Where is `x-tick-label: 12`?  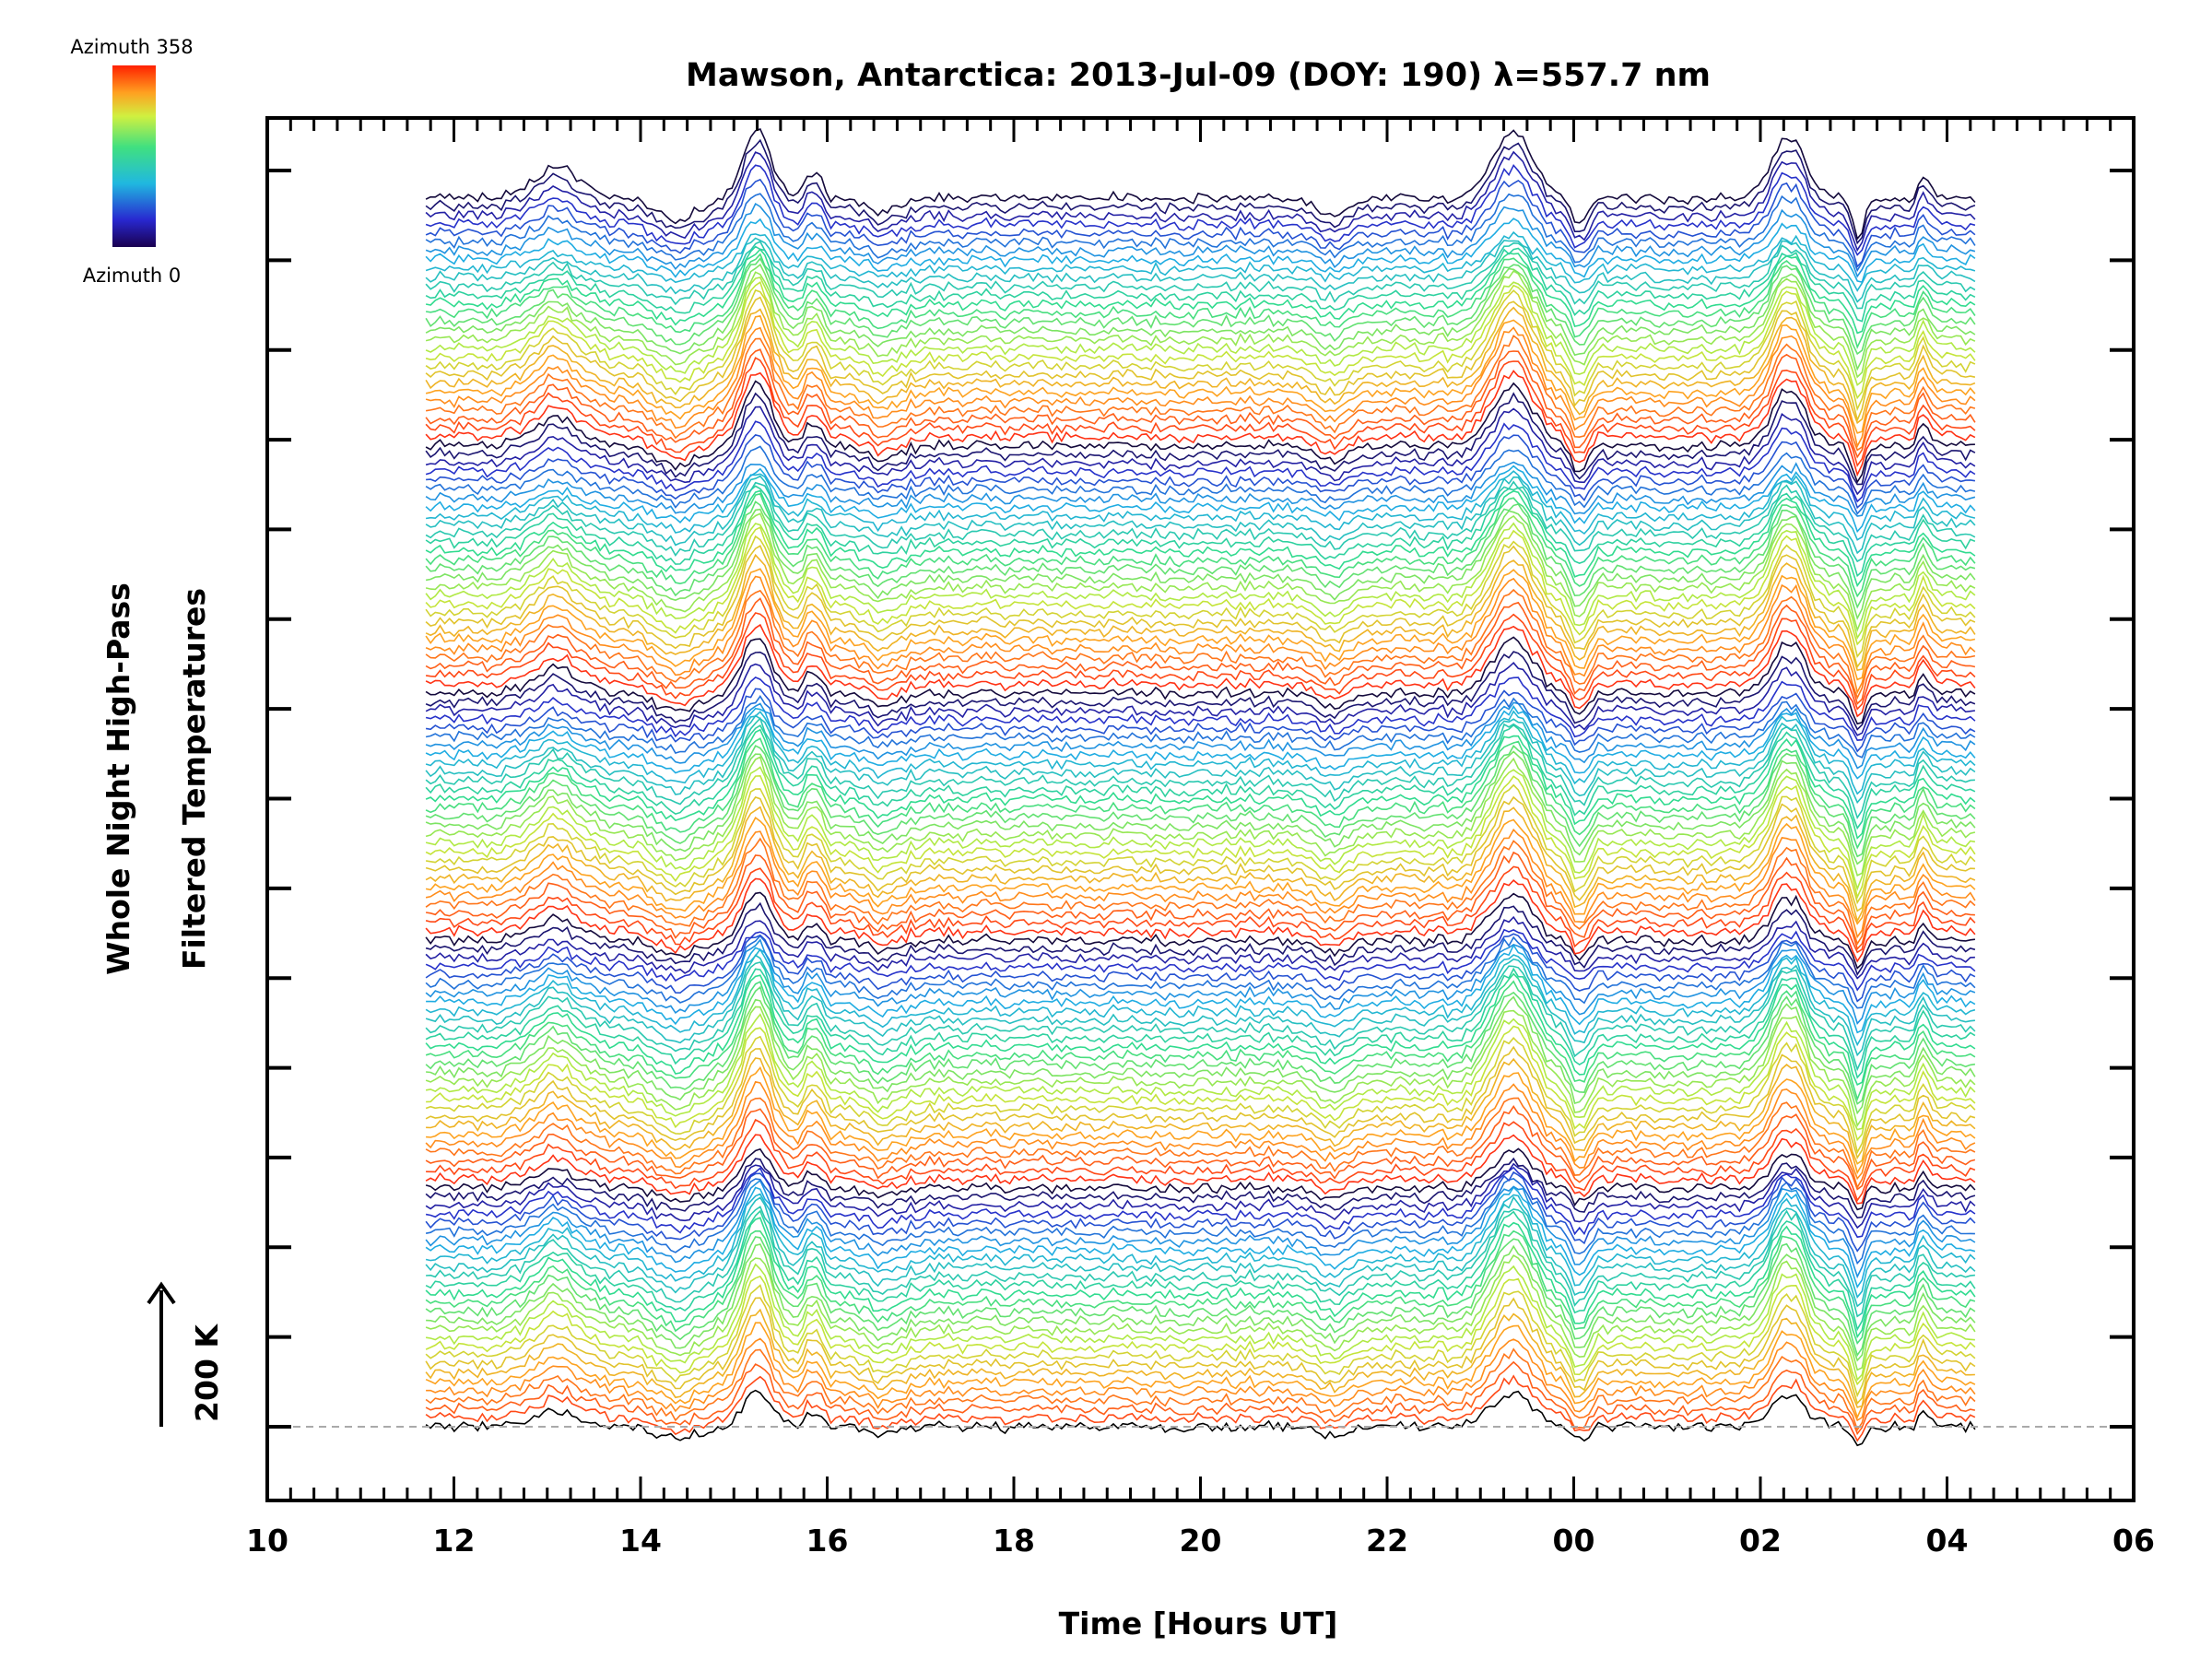 x-tick-label: 12 is located at coordinates (454, 1541).